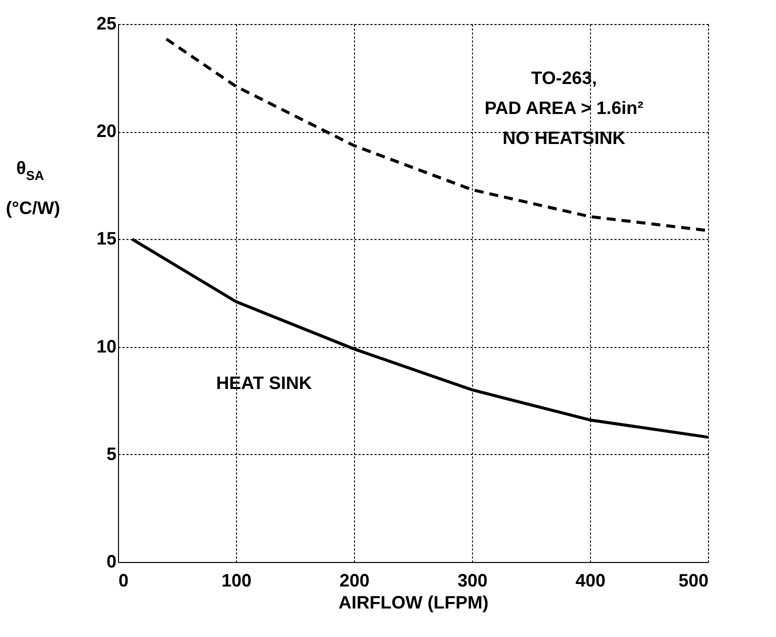 This screenshot has height=637, width=776. Describe the element at coordinates (123, 580) in the screenshot. I see `x-tick-label: 0` at that location.